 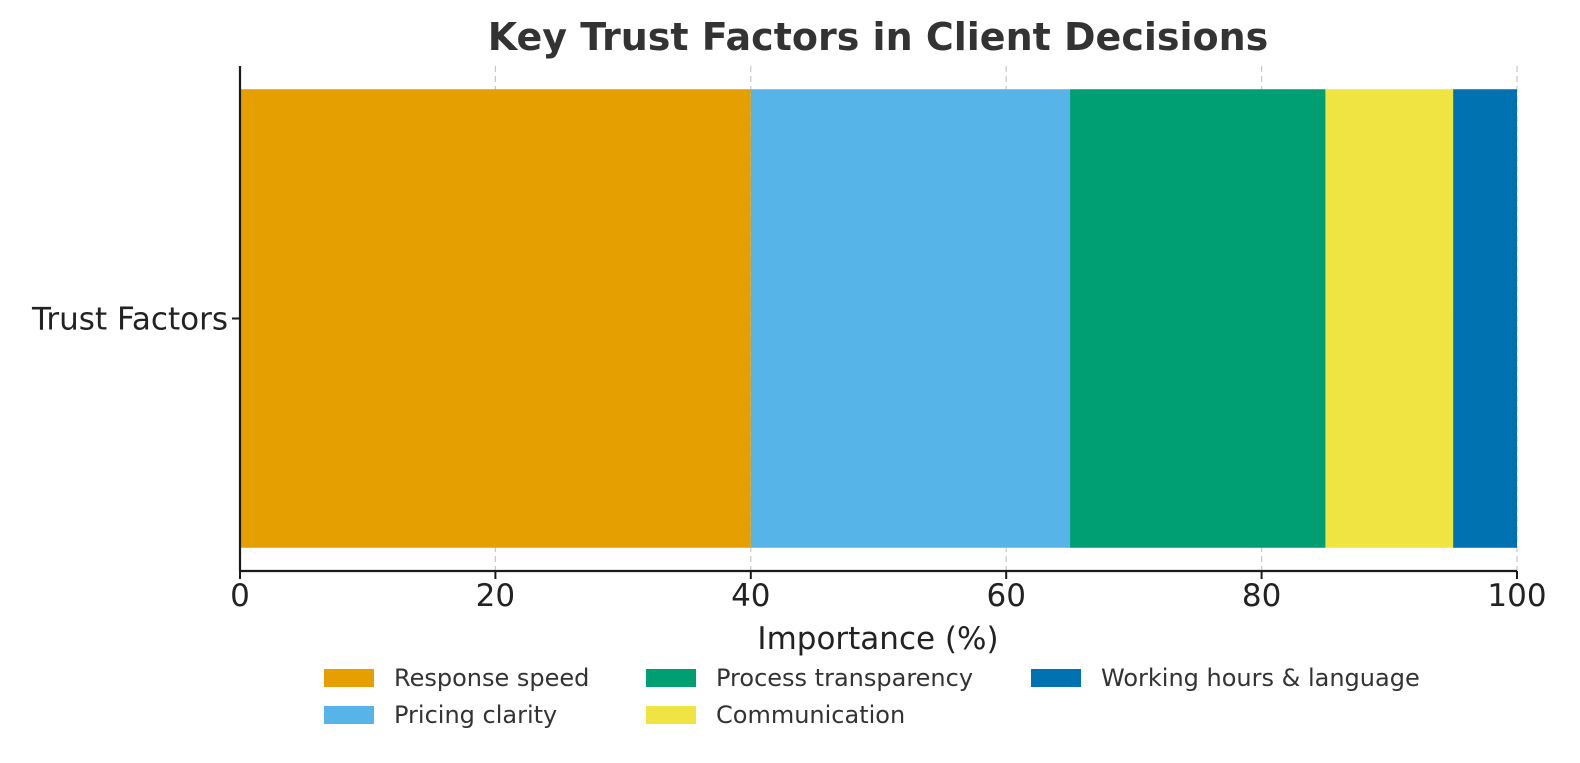 I want to click on y-tick-label: Trust Factors, so click(x=129, y=320).